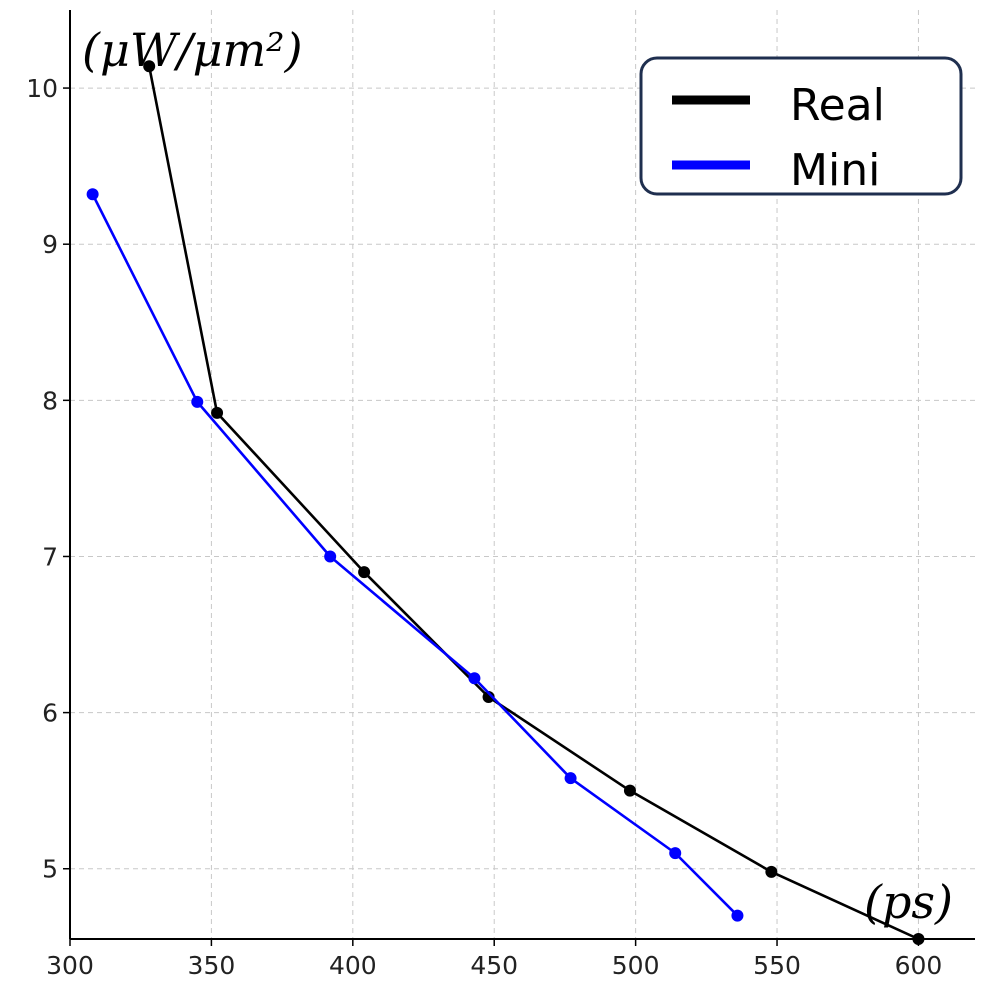  Describe the element at coordinates (212, 965) in the screenshot. I see `x-tick-label-350: 350` at that location.